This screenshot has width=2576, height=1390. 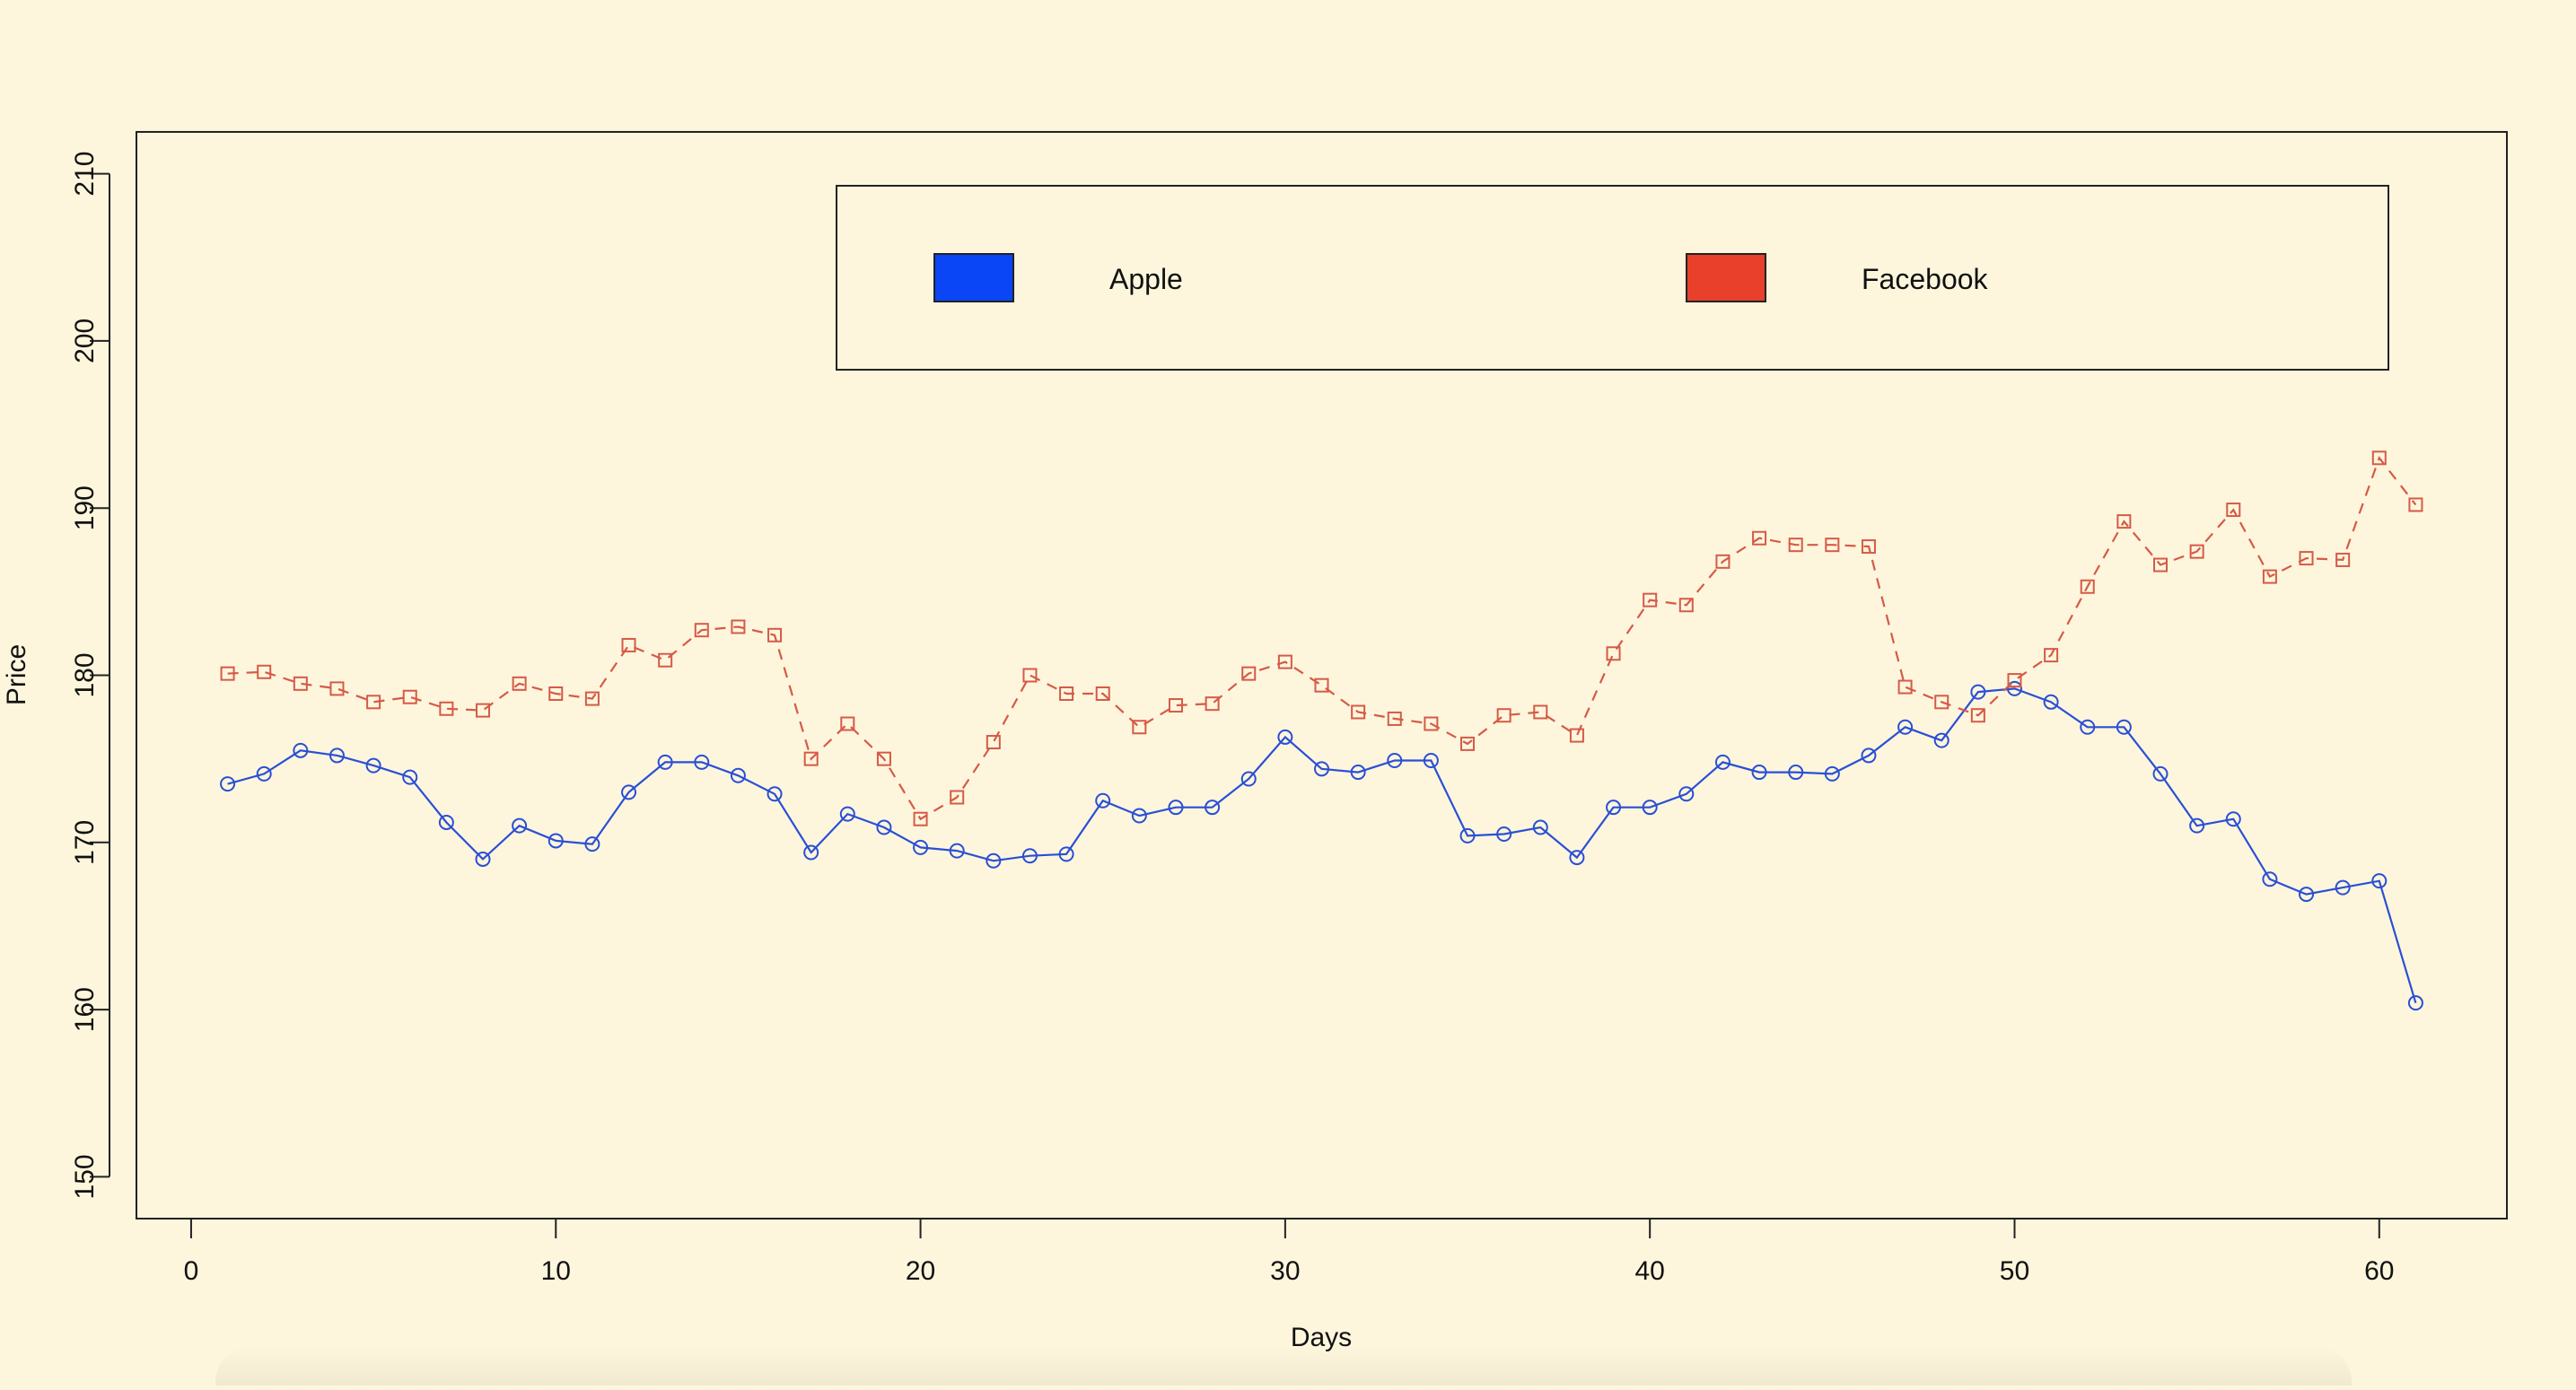 What do you see at coordinates (16, 674) in the screenshot?
I see `y-axis-title: Price` at bounding box center [16, 674].